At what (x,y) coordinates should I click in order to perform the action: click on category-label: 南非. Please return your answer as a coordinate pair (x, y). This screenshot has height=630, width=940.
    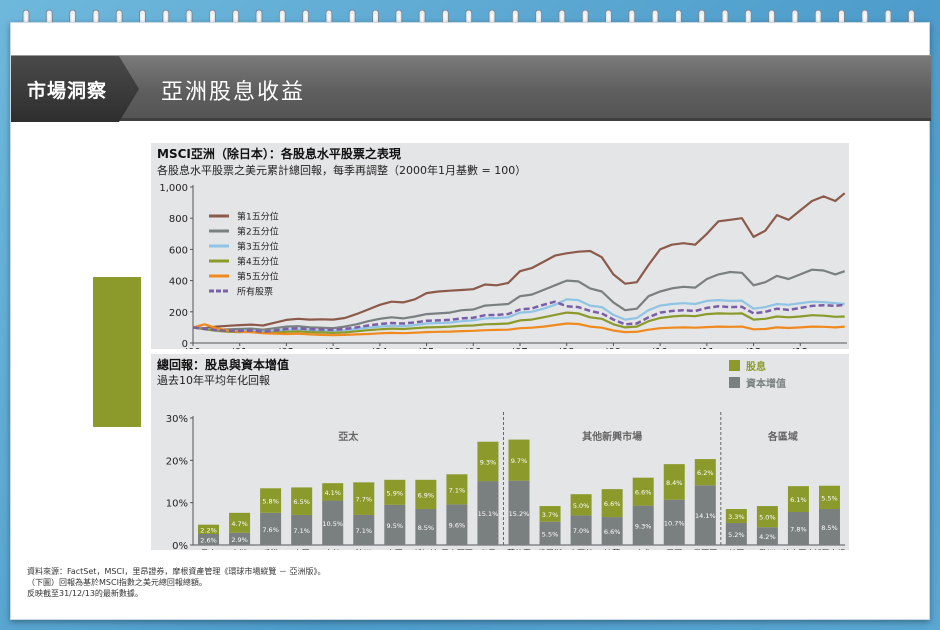
    Looking at the image, I should click on (643, 549).